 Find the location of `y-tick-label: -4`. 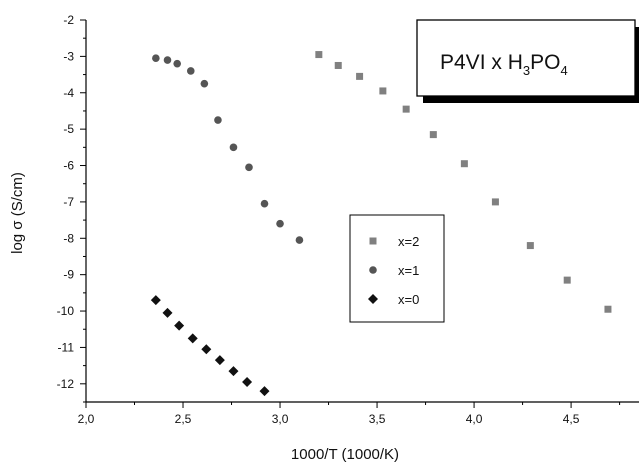

y-tick-label: -4 is located at coordinates (68, 93).